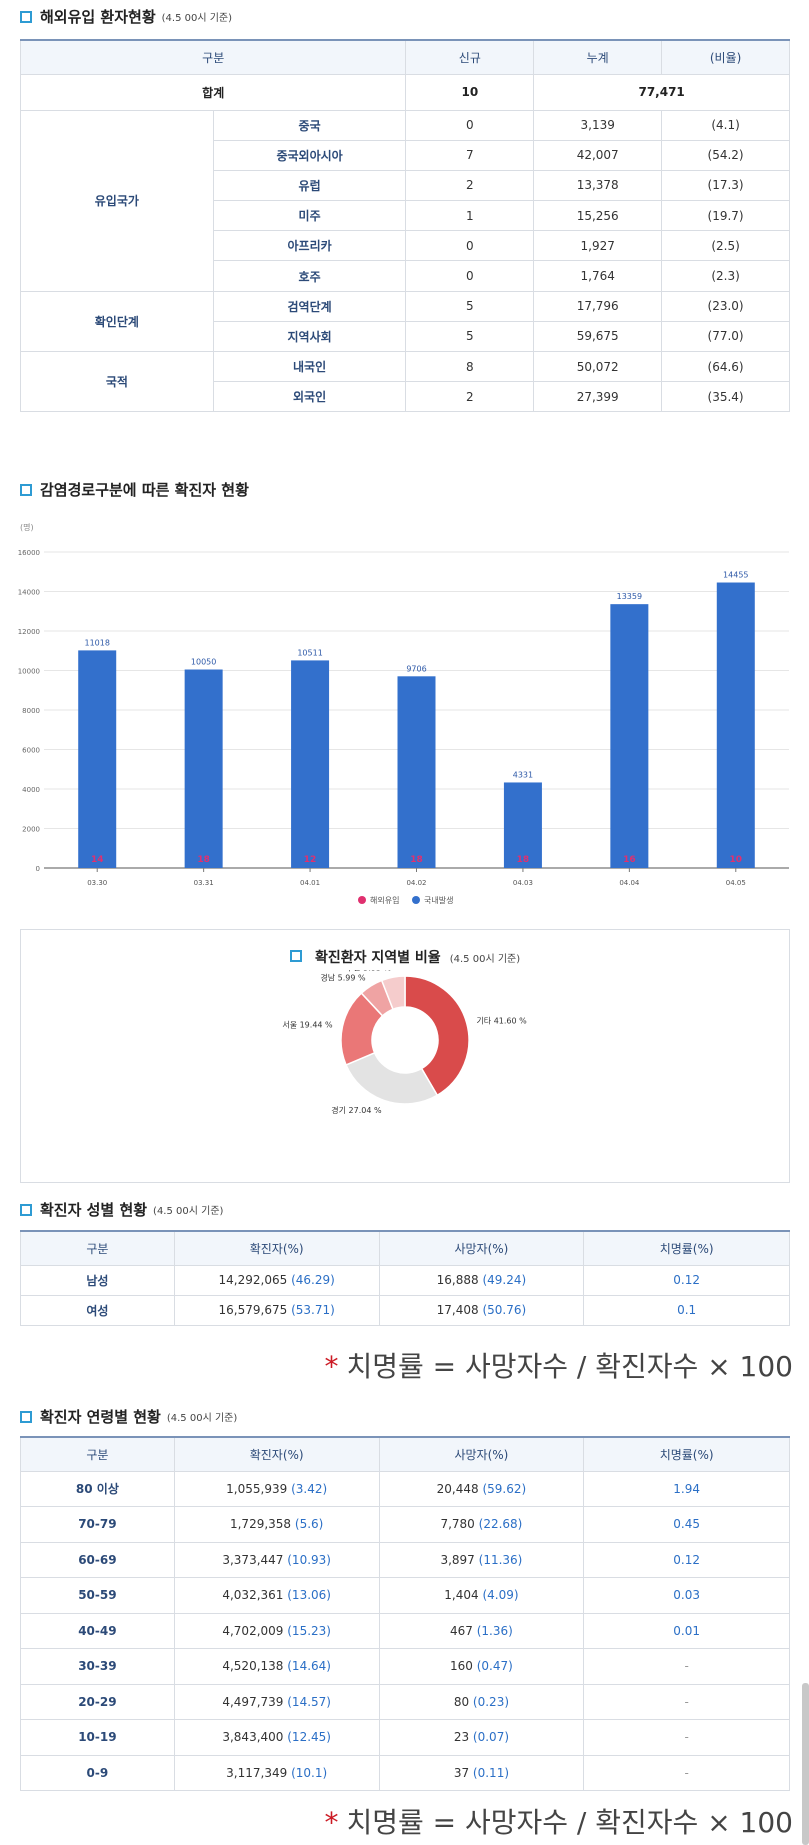 This screenshot has width=809, height=1845. What do you see at coordinates (405, 1737) in the screenshot?
I see `table-row: 10-19 3,843,400 (12.45) 23 (0.07) -` at bounding box center [405, 1737].